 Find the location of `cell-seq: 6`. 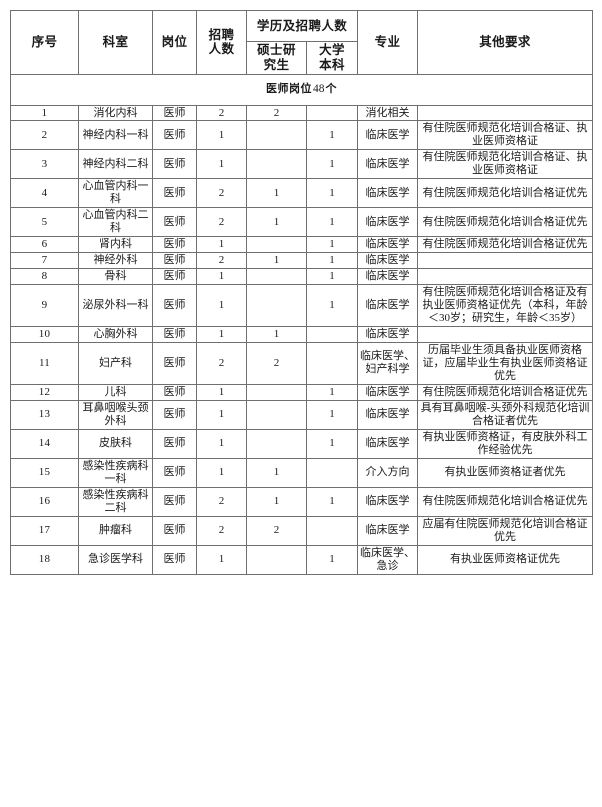

cell-seq: 6 is located at coordinates (44, 245).